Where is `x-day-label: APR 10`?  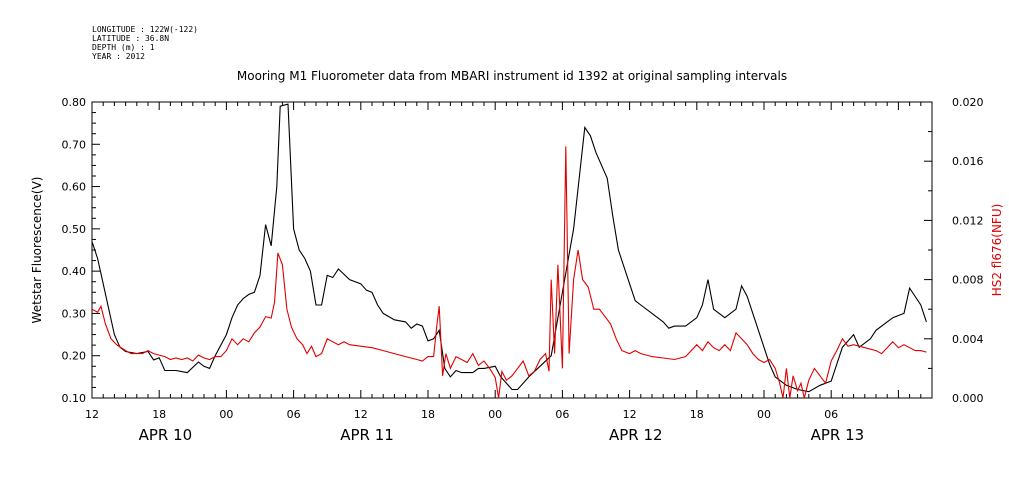 x-day-label: APR 10 is located at coordinates (166, 435).